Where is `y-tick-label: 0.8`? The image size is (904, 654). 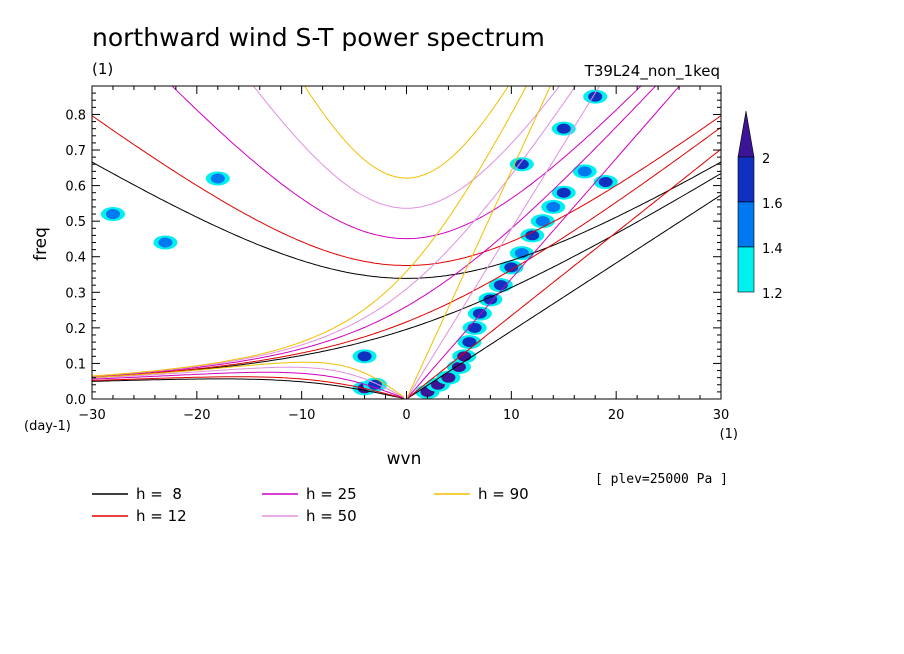
y-tick-label: 0.8 is located at coordinates (75, 115).